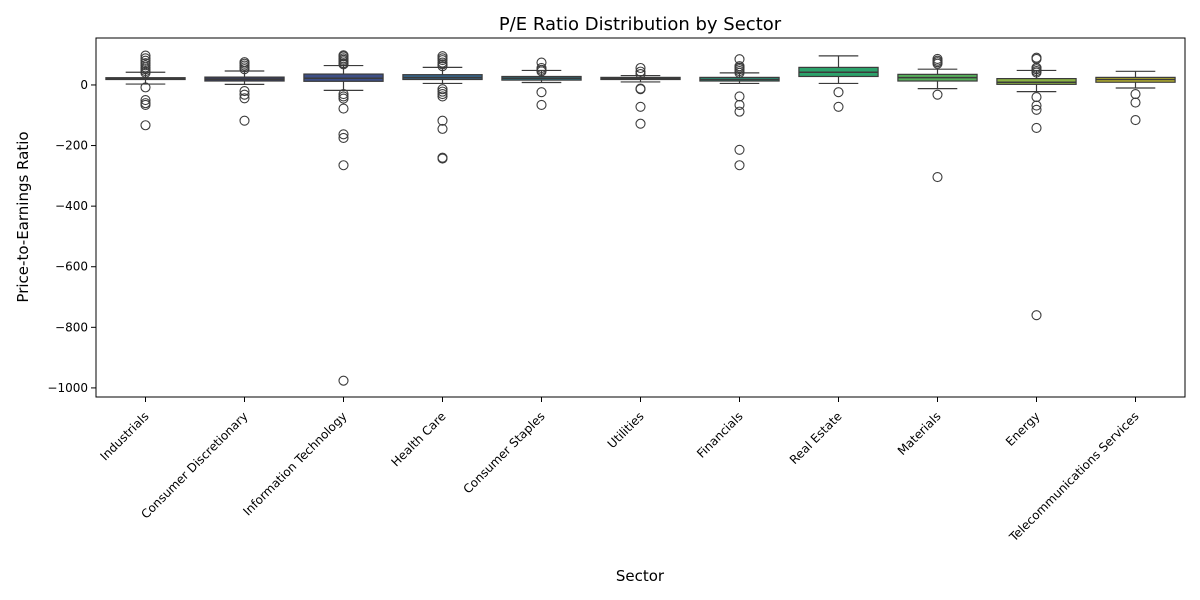 The height and width of the screenshot is (600, 1200). Describe the element at coordinates (719, 434) in the screenshot. I see `x-tick-label: Financials` at that location.